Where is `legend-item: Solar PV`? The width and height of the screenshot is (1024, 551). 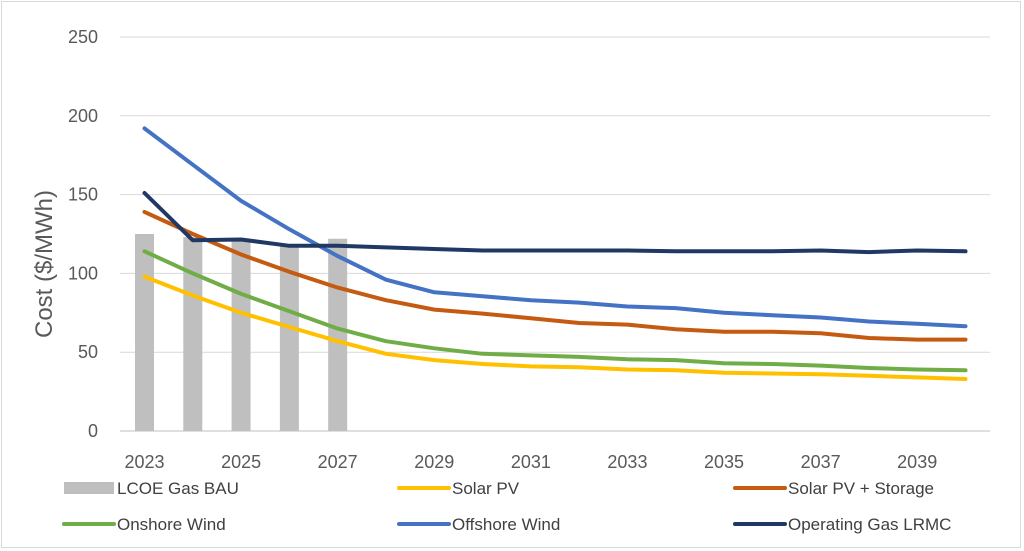
legend-item: Solar PV is located at coordinates (458, 488).